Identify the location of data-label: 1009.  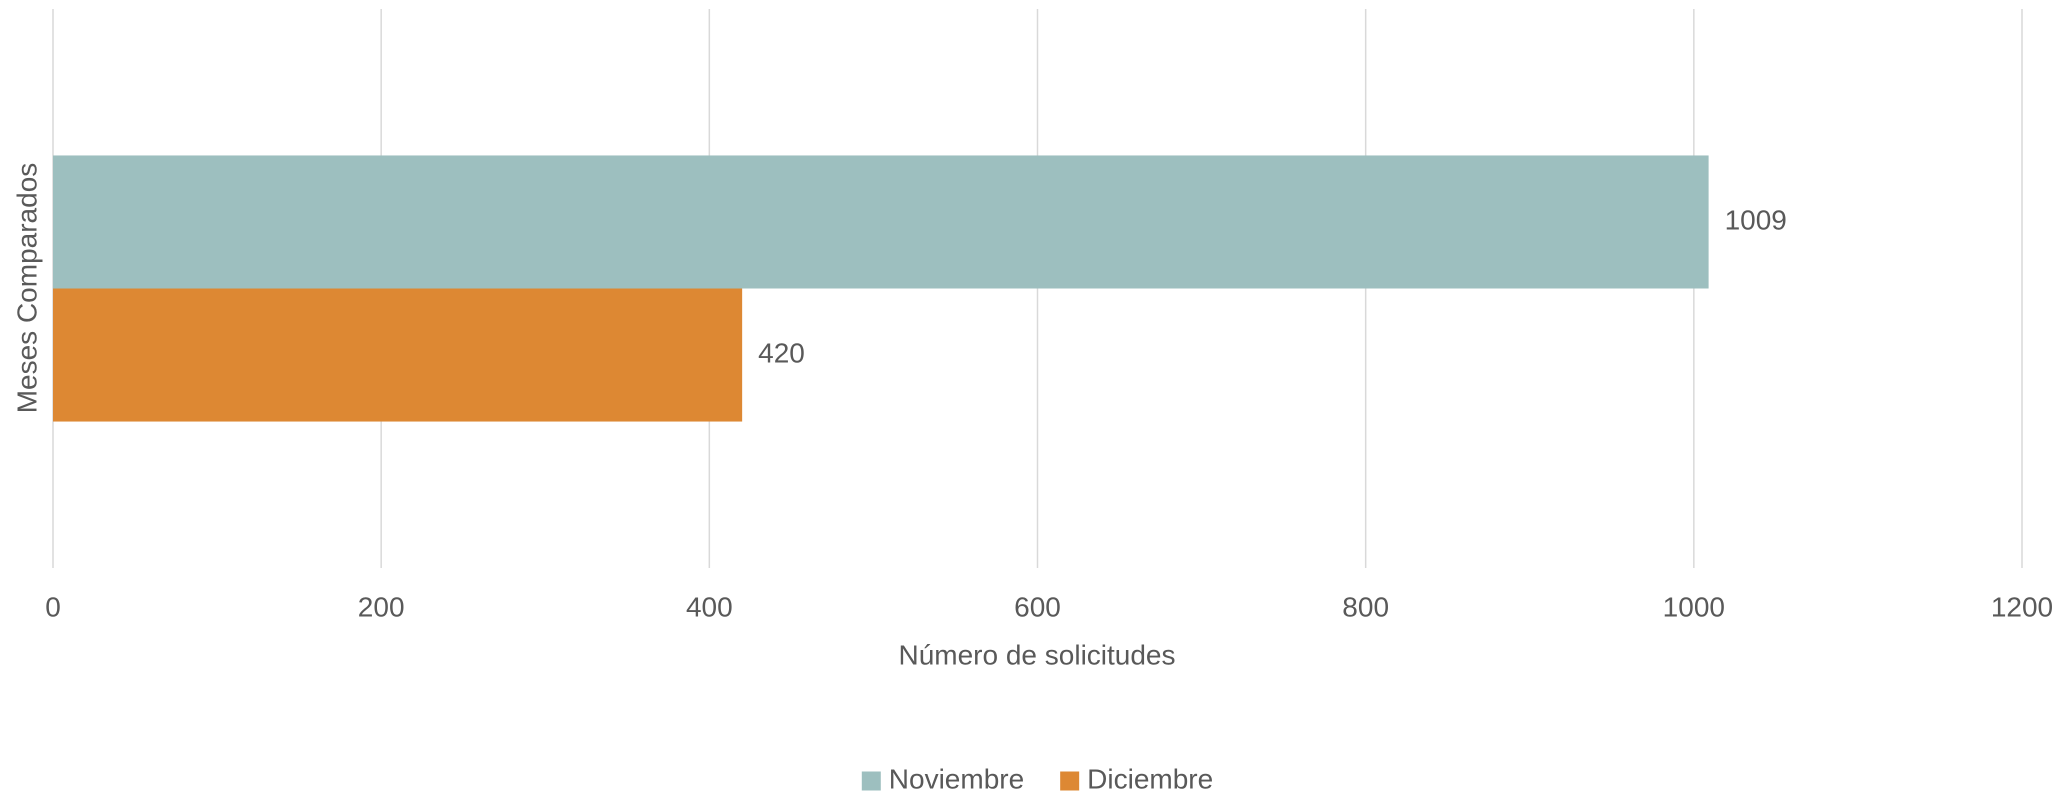
(1756, 219).